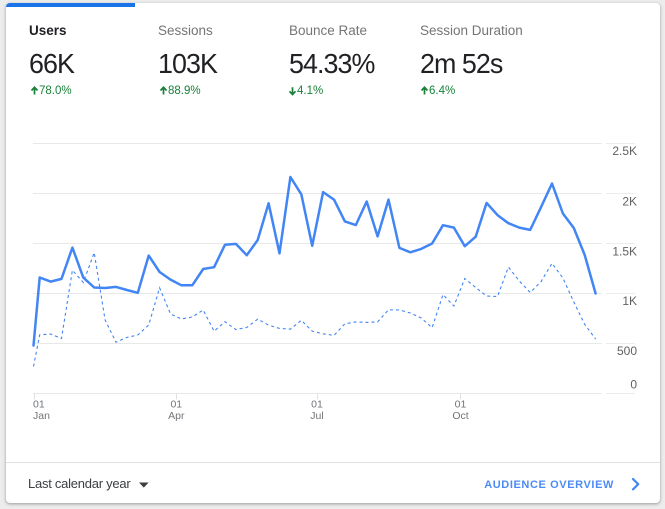 The height and width of the screenshot is (509, 665). I want to click on svg-text: Apr, so click(176, 416).